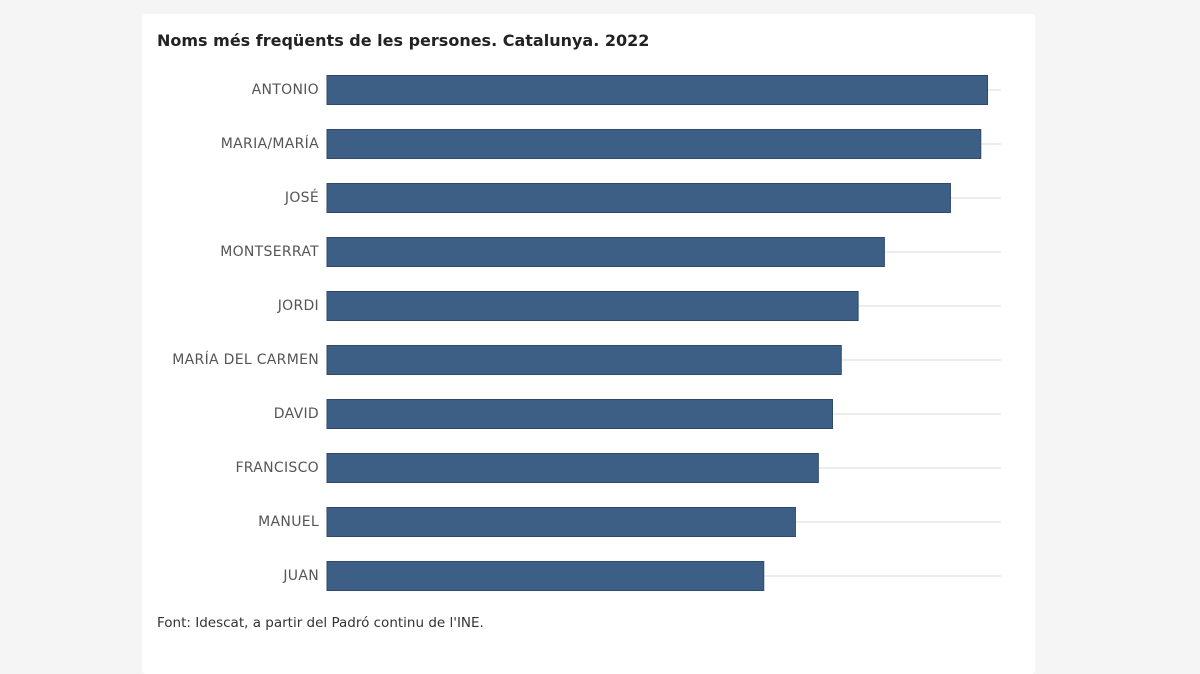 This screenshot has height=674, width=1200. I want to click on category-label: JUAN, so click(300, 576).